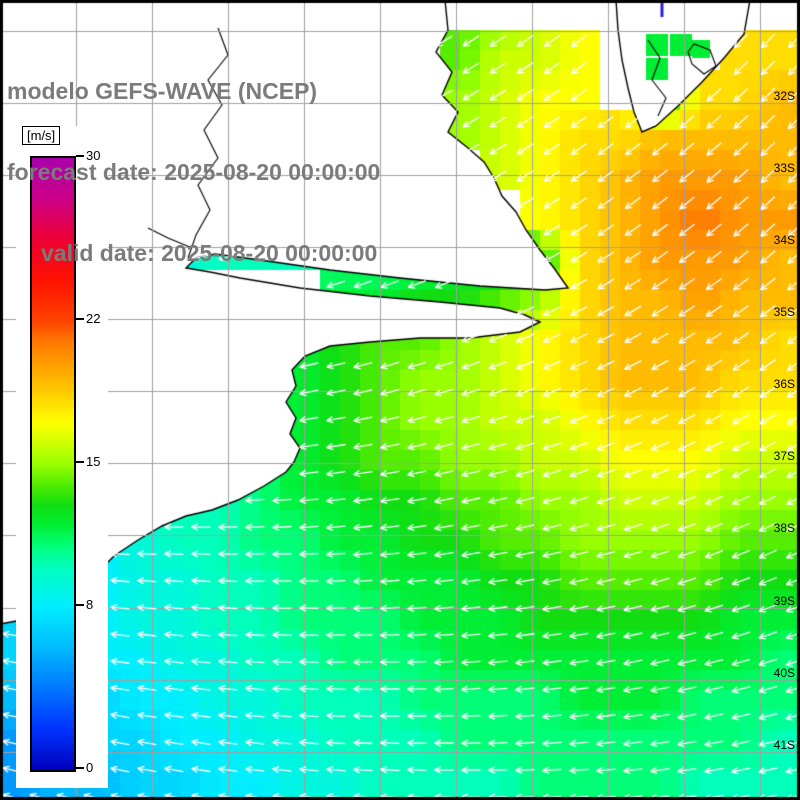 Image resolution: width=800 pixels, height=800 pixels. Describe the element at coordinates (90, 604) in the screenshot. I see `colorbar-tick-8: 8` at that location.